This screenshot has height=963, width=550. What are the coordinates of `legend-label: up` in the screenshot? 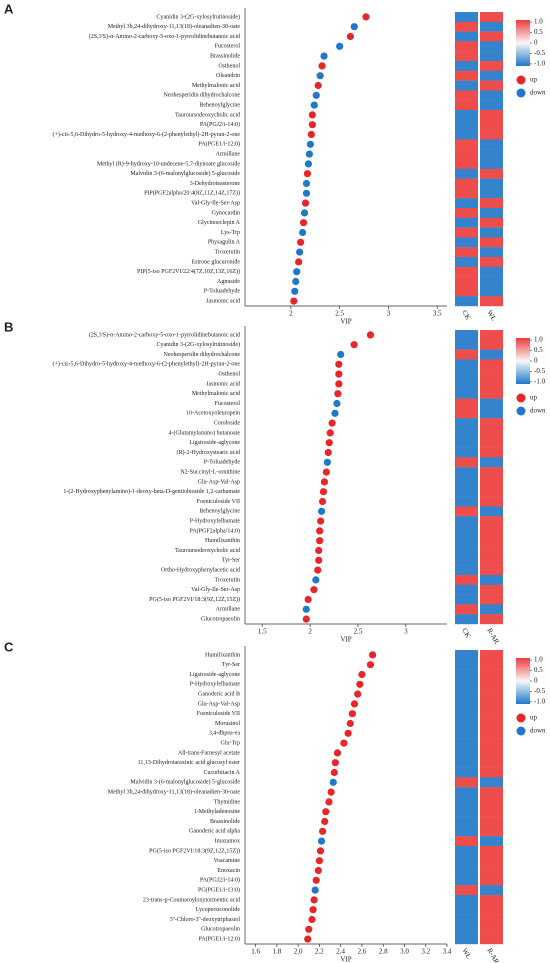 It's located at (534, 398).